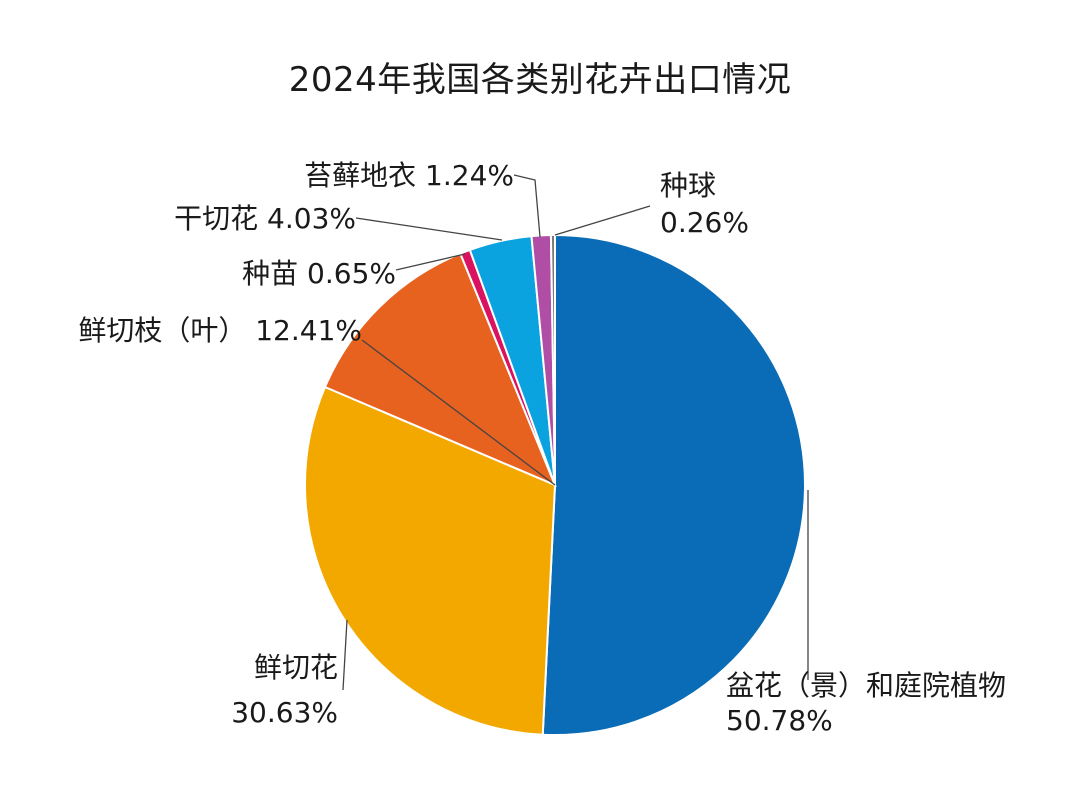  I want to click on chart-title: 2024年我国各类别花卉出口情况, so click(540, 80).